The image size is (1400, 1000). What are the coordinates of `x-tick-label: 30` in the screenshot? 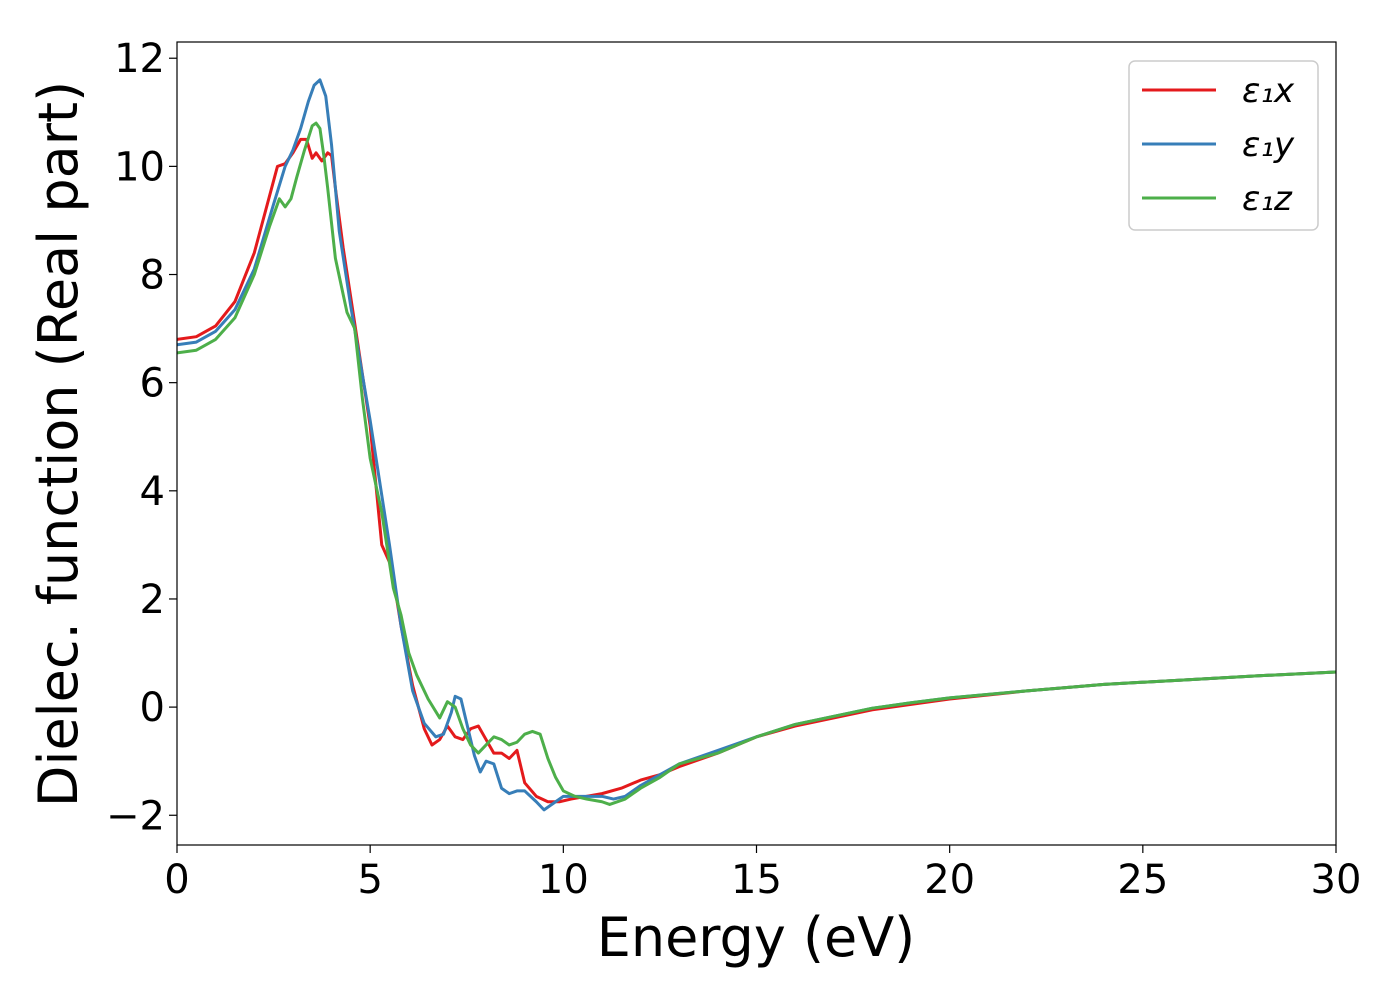 It's located at (1336, 880).